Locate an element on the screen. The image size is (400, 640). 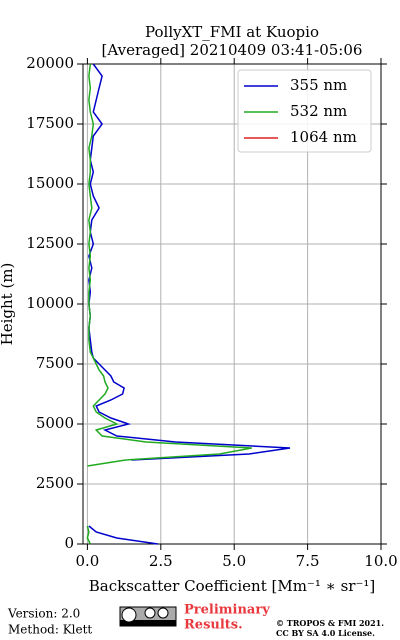
y-tick-label: 2500 is located at coordinates (55, 483).